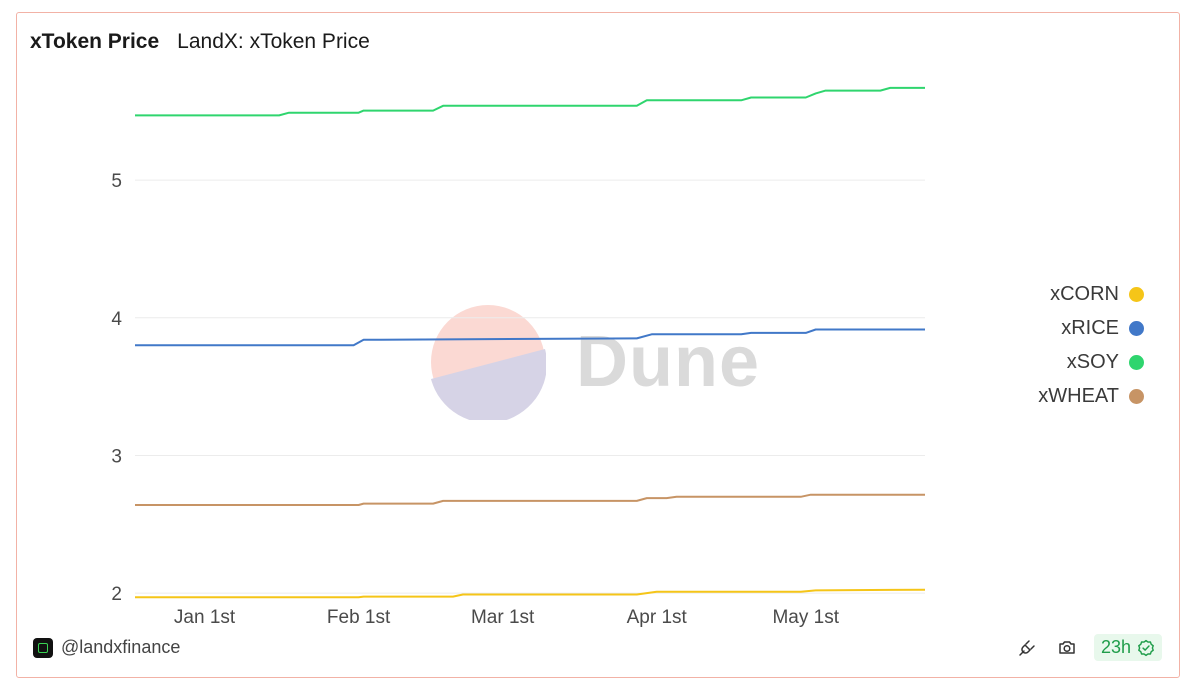  I want to click on author-avatar, so click(43, 647).